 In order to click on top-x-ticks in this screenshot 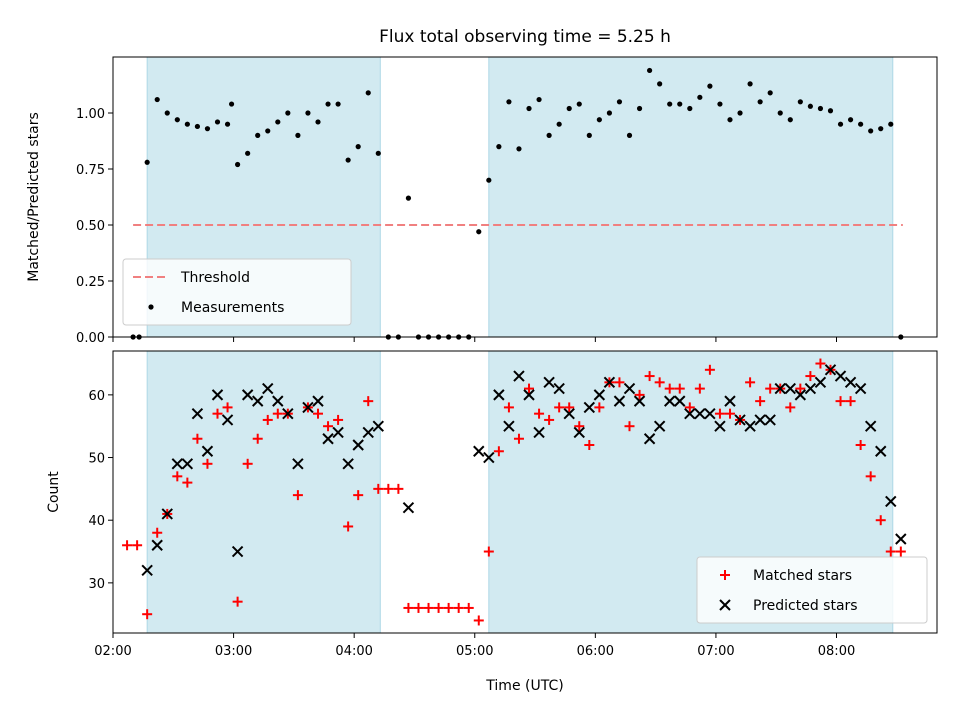, I will do `click(475, 339)`.